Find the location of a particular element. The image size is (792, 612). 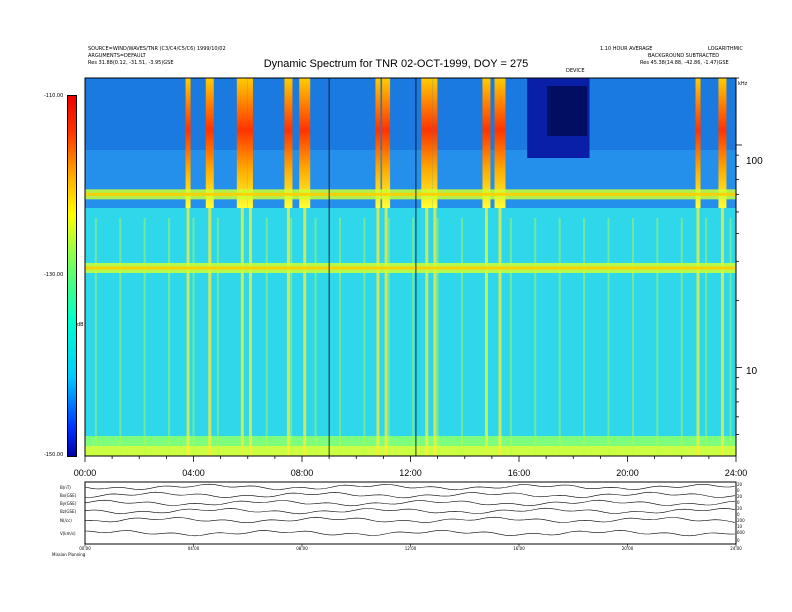

x-tick-label: 20:00 is located at coordinates (627, 473).